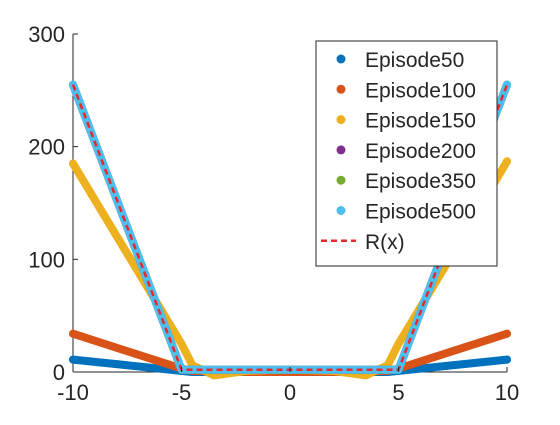 The height and width of the screenshot is (425, 560). What do you see at coordinates (341, 210) in the screenshot?
I see `legend-swatch-episode500` at bounding box center [341, 210].